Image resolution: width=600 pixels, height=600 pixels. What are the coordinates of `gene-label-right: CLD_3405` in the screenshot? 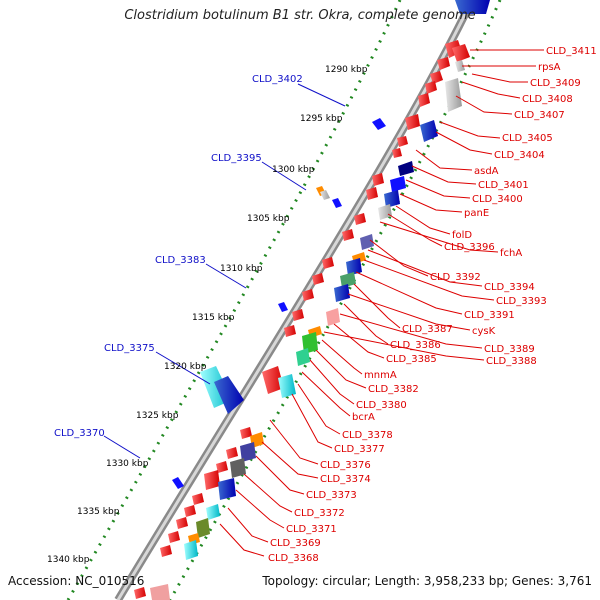 It's located at (527, 138).